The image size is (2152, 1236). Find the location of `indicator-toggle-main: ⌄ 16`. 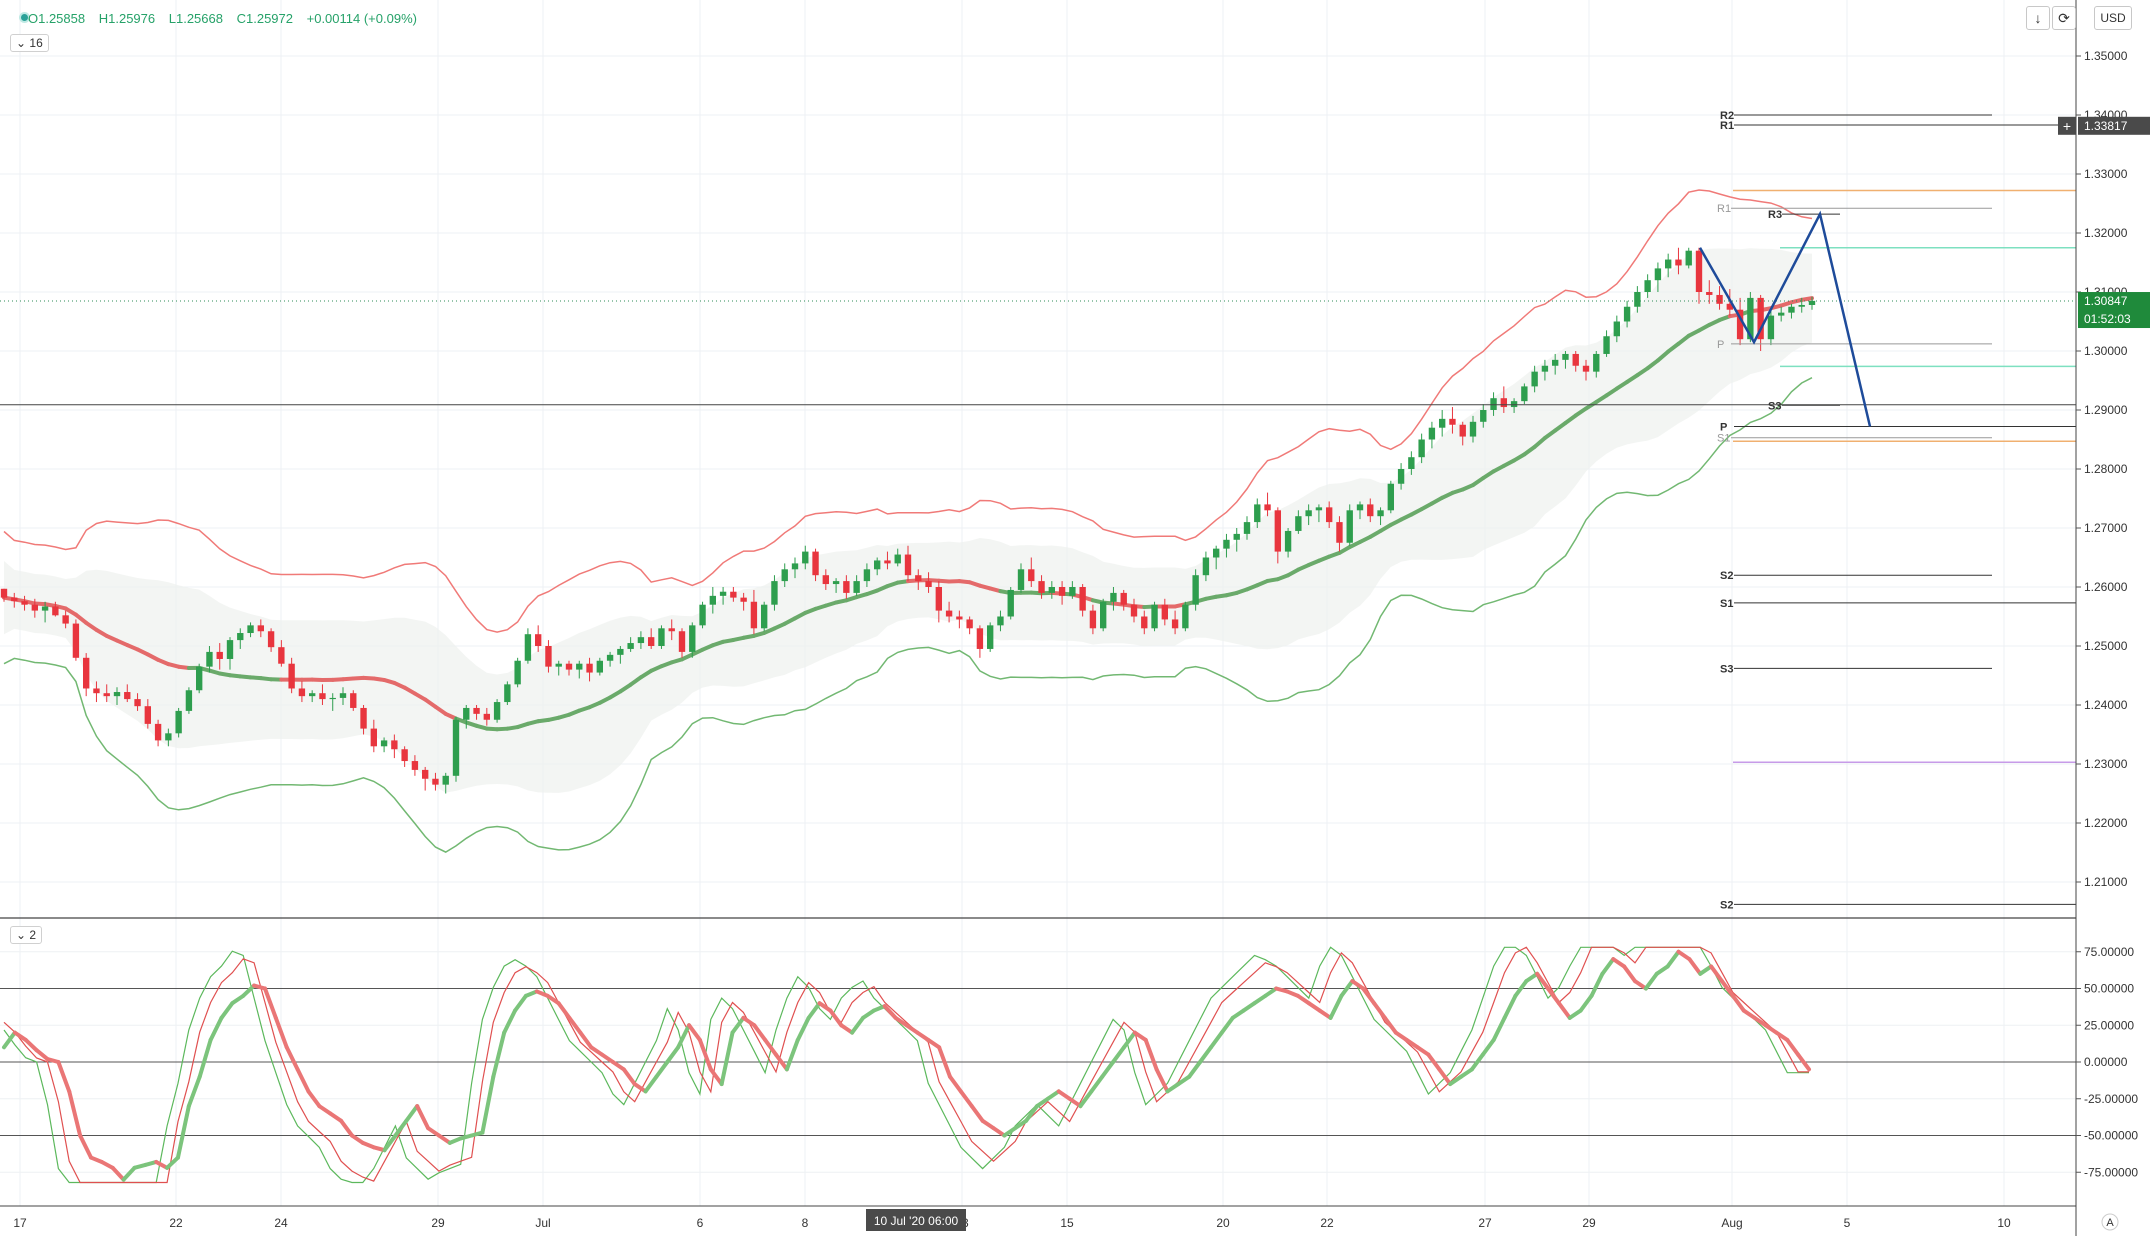

indicator-toggle-main: ⌄ 16 is located at coordinates (29, 43).